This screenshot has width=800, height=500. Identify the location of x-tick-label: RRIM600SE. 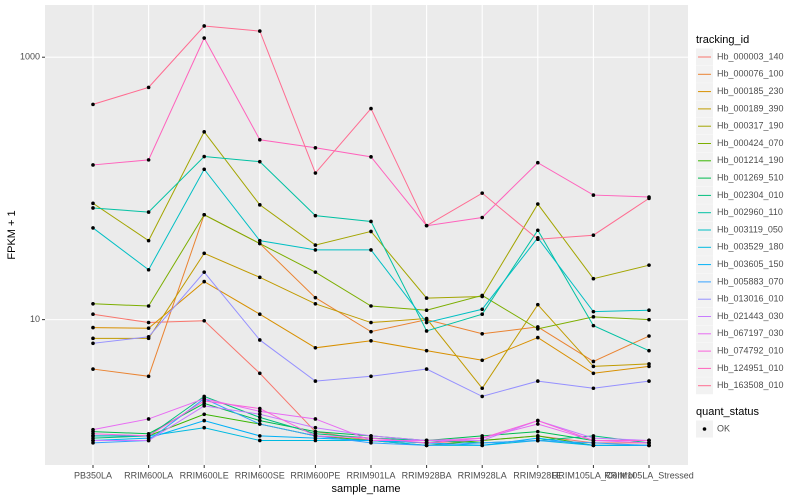
(260, 475).